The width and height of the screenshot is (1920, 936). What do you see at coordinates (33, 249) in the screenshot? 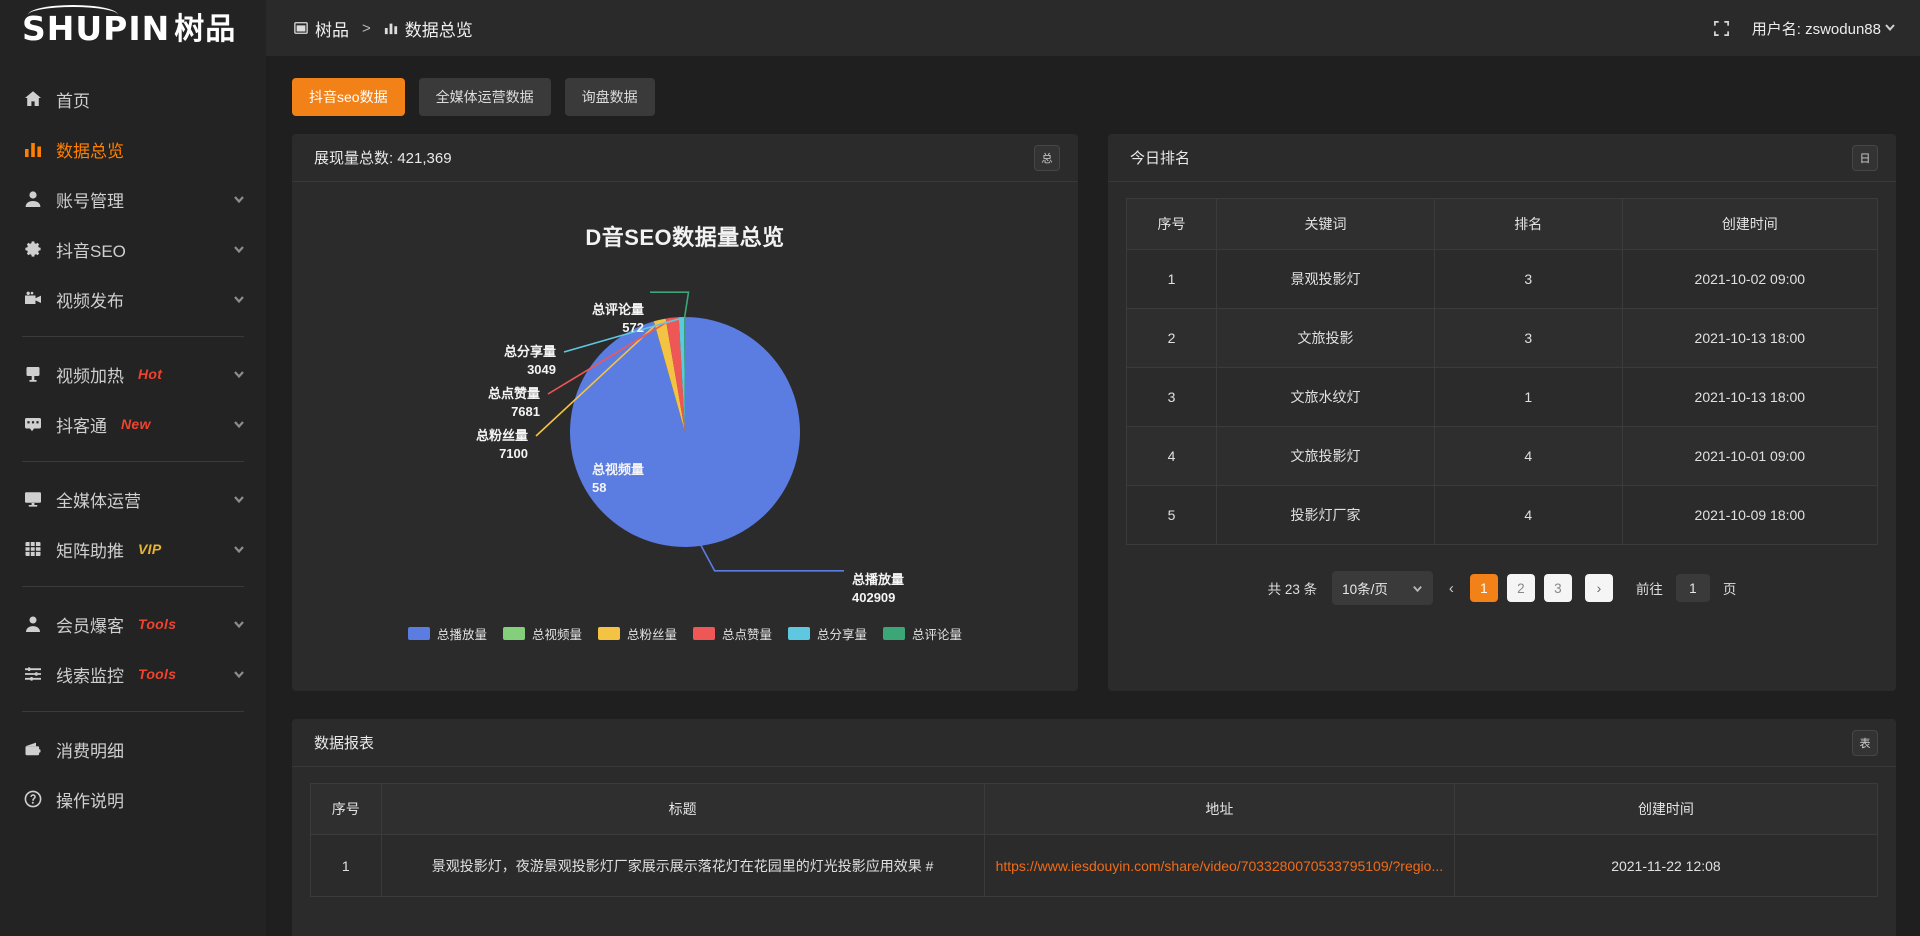
I see `gear-icon` at bounding box center [33, 249].